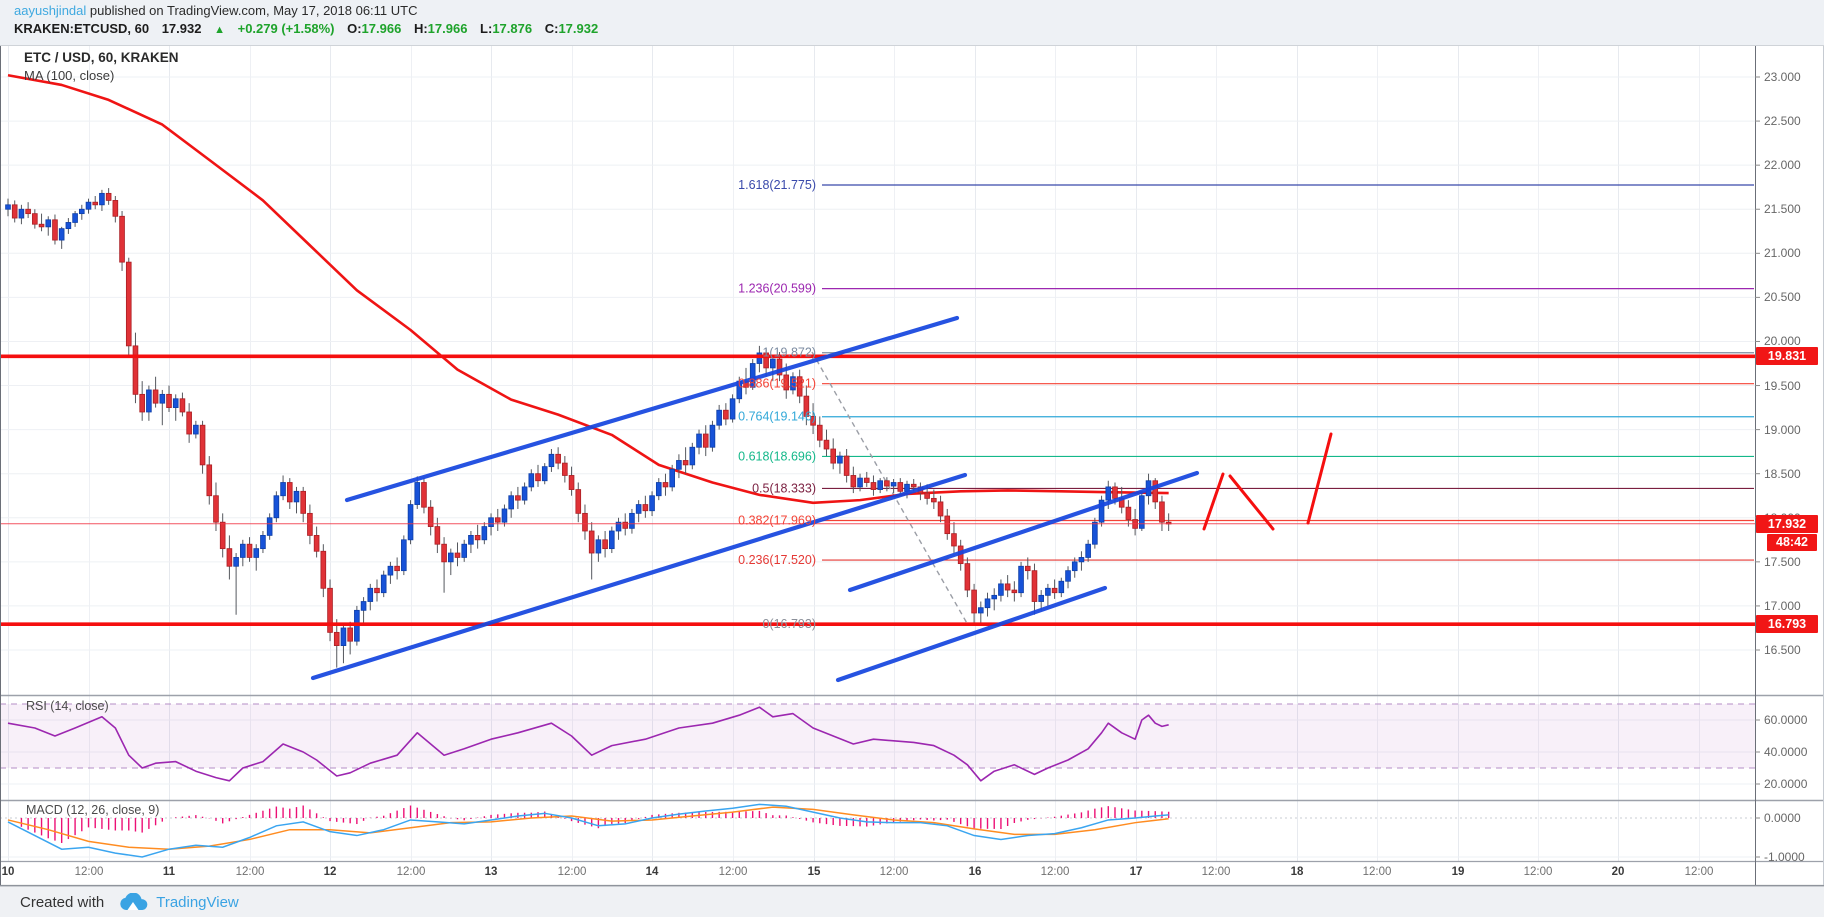 This screenshot has width=1824, height=917. Describe the element at coordinates (197, 902) in the screenshot. I see `tradingview-brand-link: TradingView` at that location.